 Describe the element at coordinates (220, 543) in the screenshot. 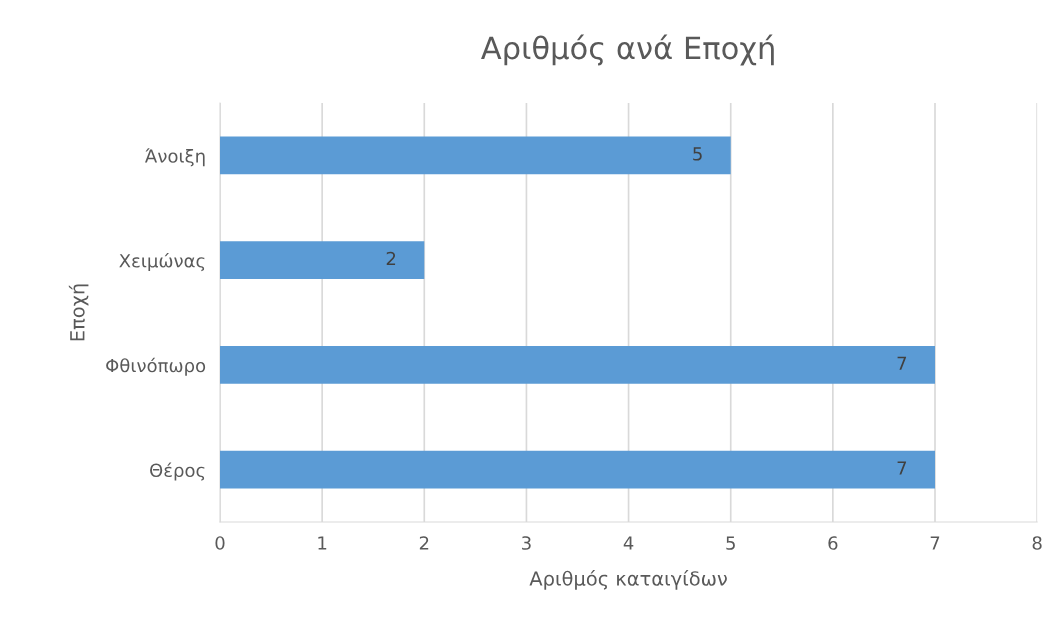

I see `x-tick-label: 0` at that location.